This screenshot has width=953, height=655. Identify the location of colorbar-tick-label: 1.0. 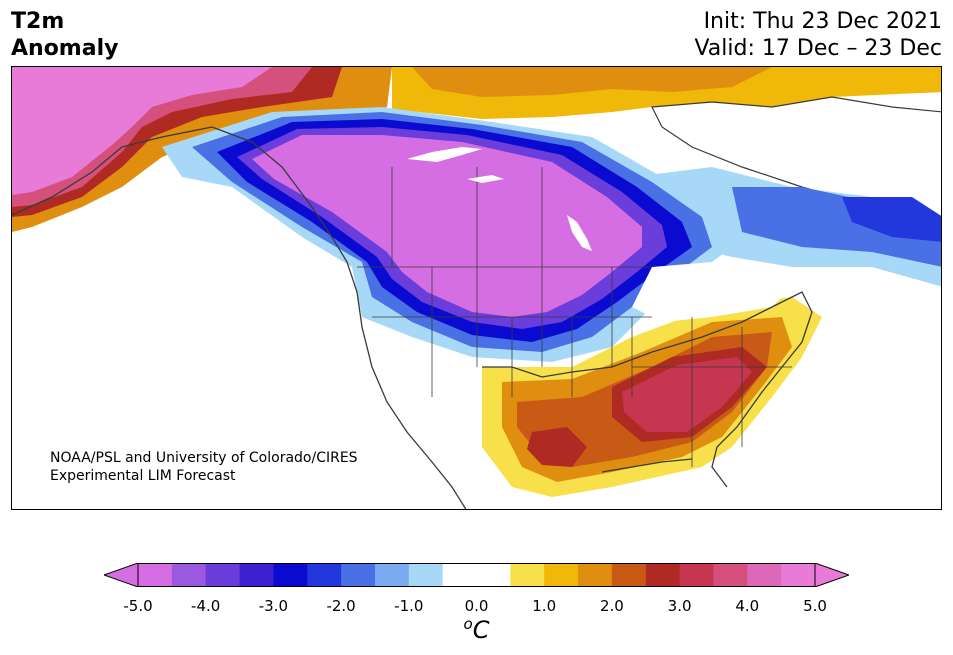
(544, 606).